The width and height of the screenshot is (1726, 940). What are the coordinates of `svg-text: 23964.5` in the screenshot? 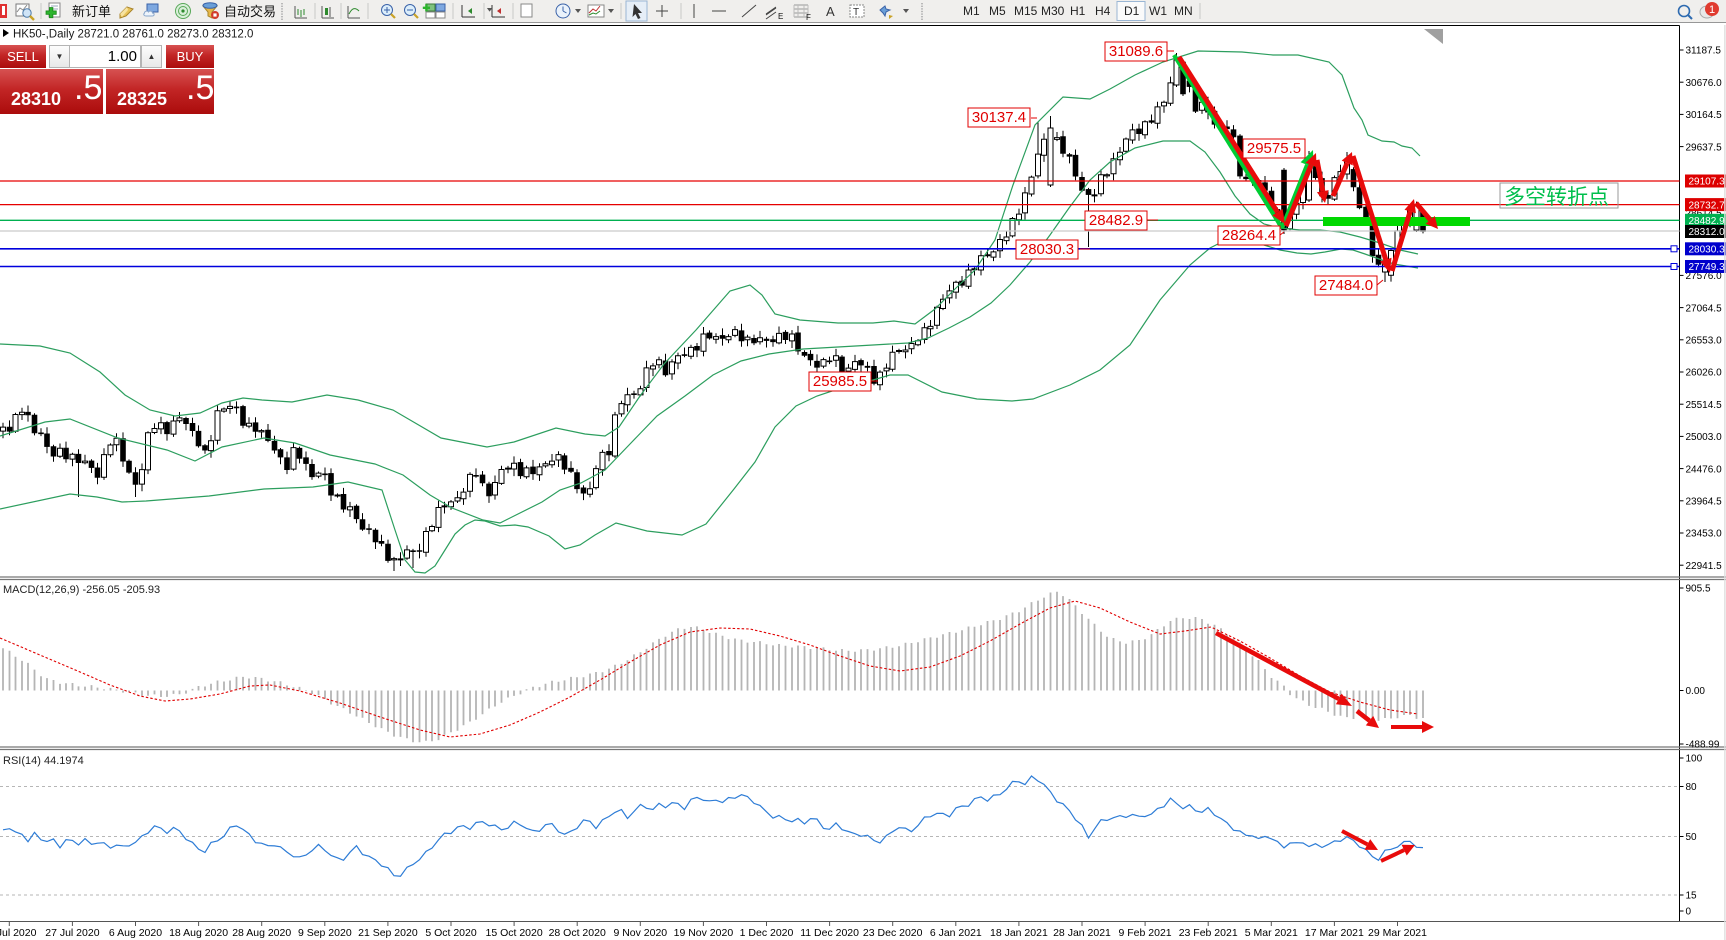 It's located at (1704, 502).